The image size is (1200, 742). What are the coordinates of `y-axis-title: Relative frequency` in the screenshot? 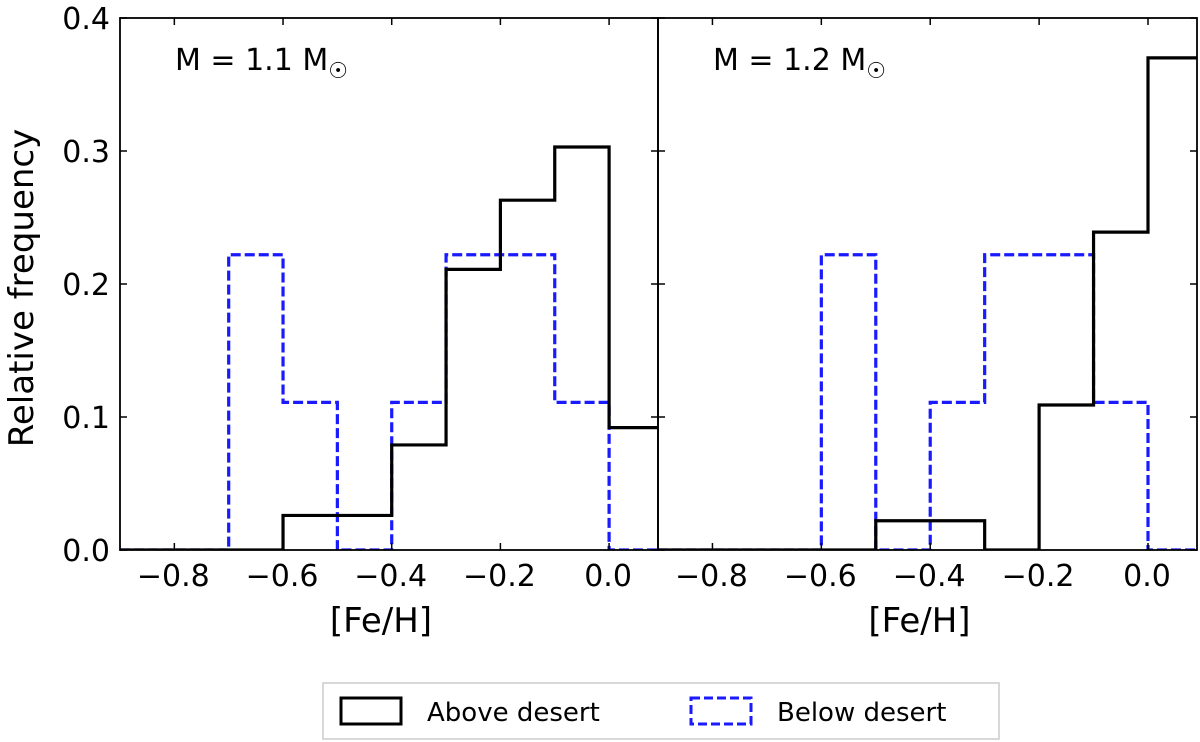 It's located at (22, 288).